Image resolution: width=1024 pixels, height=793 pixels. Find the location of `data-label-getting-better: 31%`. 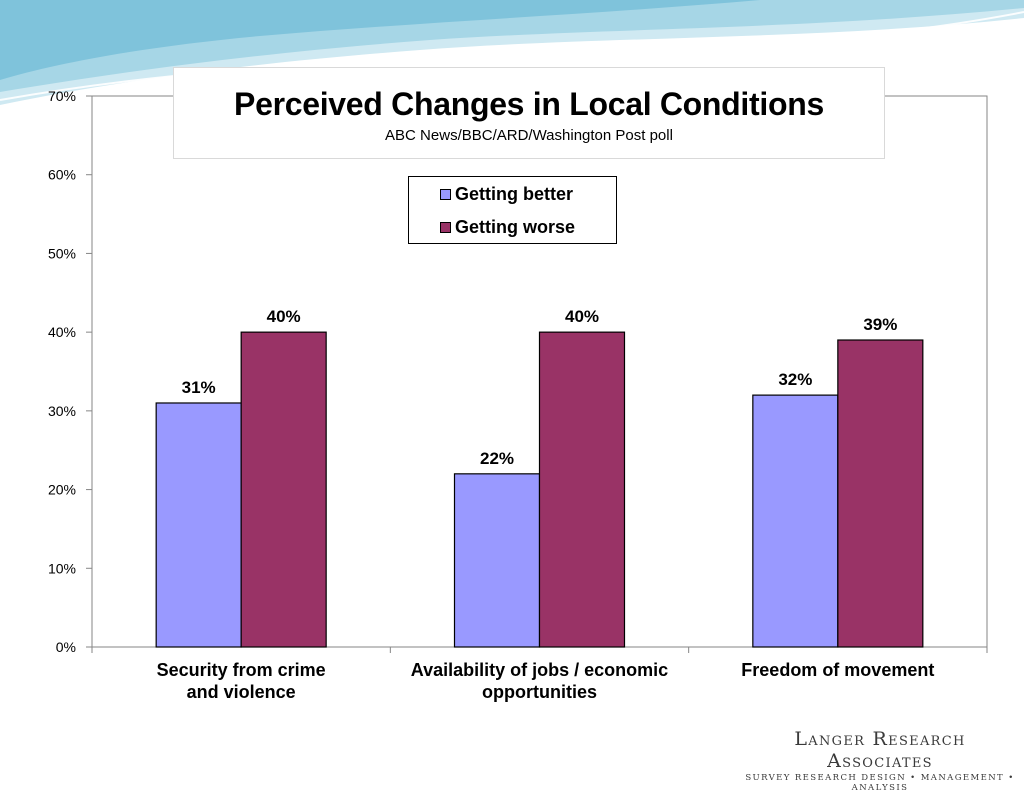

data-label-getting-better: 31% is located at coordinates (199, 387).